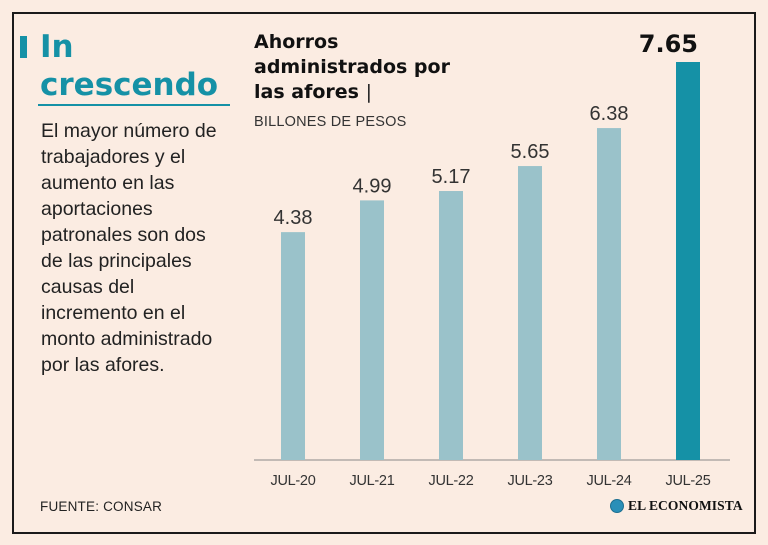 Image resolution: width=768 pixels, height=545 pixels. I want to click on brand-name: EL ECONOMISTA, so click(685, 505).